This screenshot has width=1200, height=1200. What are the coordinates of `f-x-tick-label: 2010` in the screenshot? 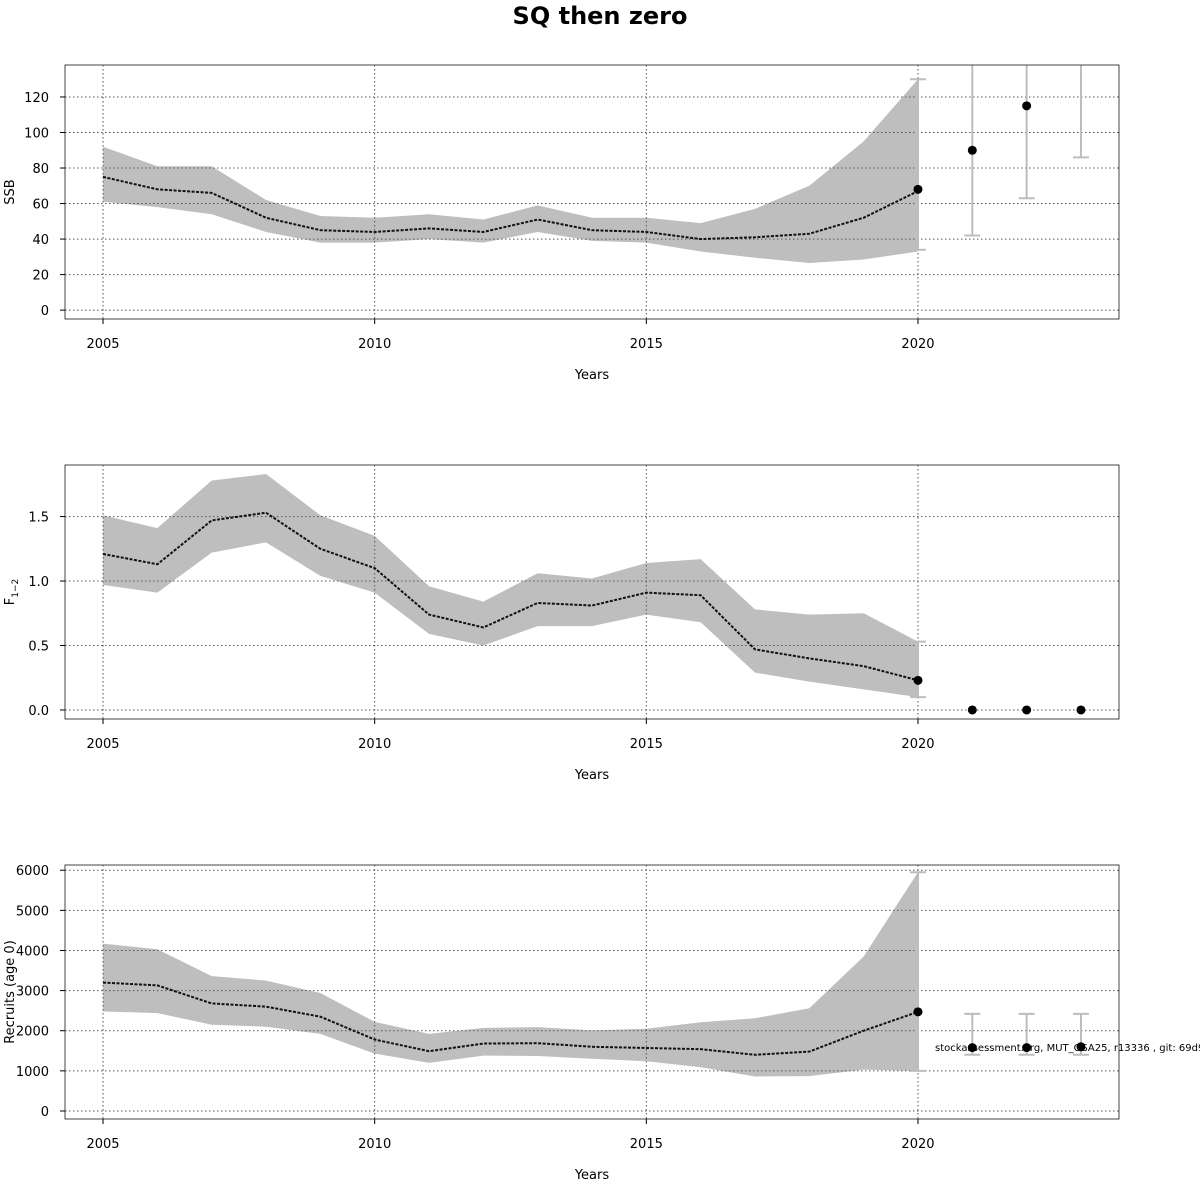 It's located at (374, 744).